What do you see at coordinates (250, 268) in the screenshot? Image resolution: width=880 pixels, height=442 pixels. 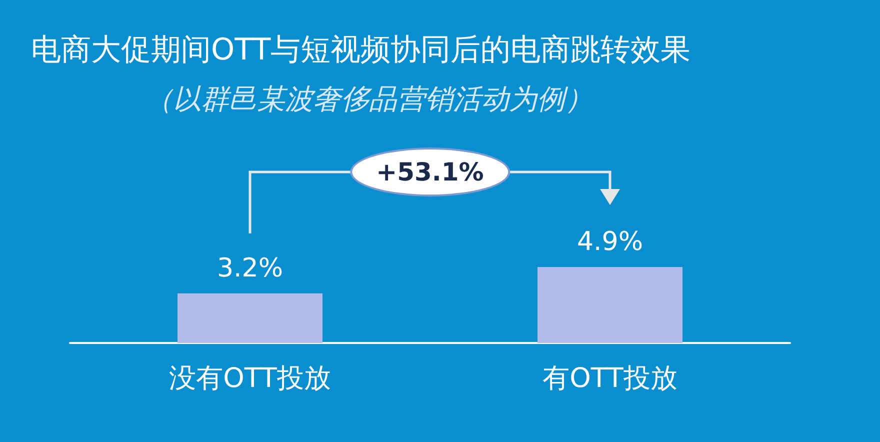 I see `data-label: 3.2%` at bounding box center [250, 268].